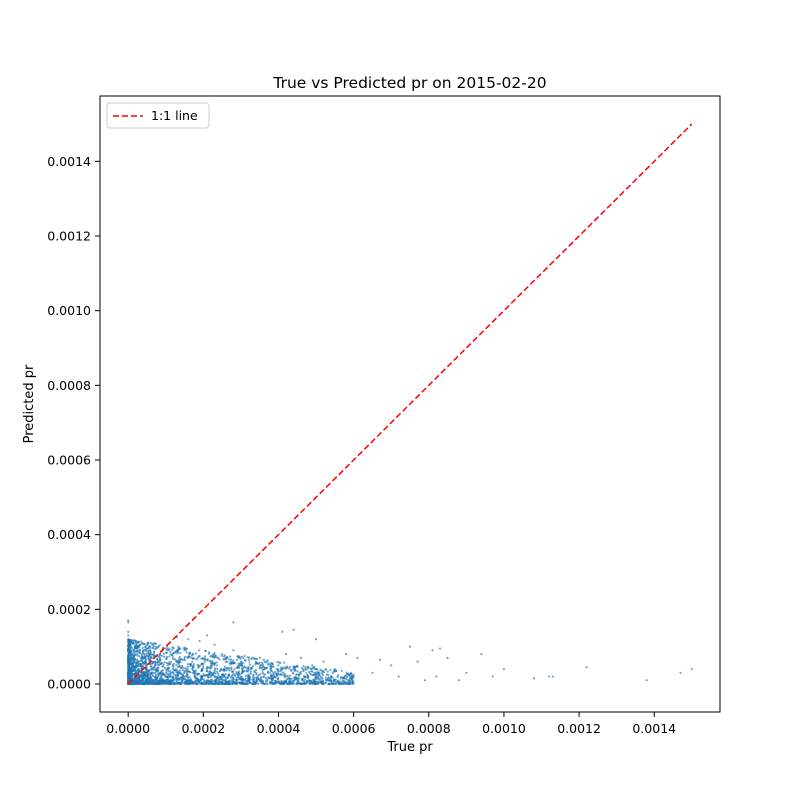  Describe the element at coordinates (128, 728) in the screenshot. I see `x-tick-label: 0.0000` at that location.